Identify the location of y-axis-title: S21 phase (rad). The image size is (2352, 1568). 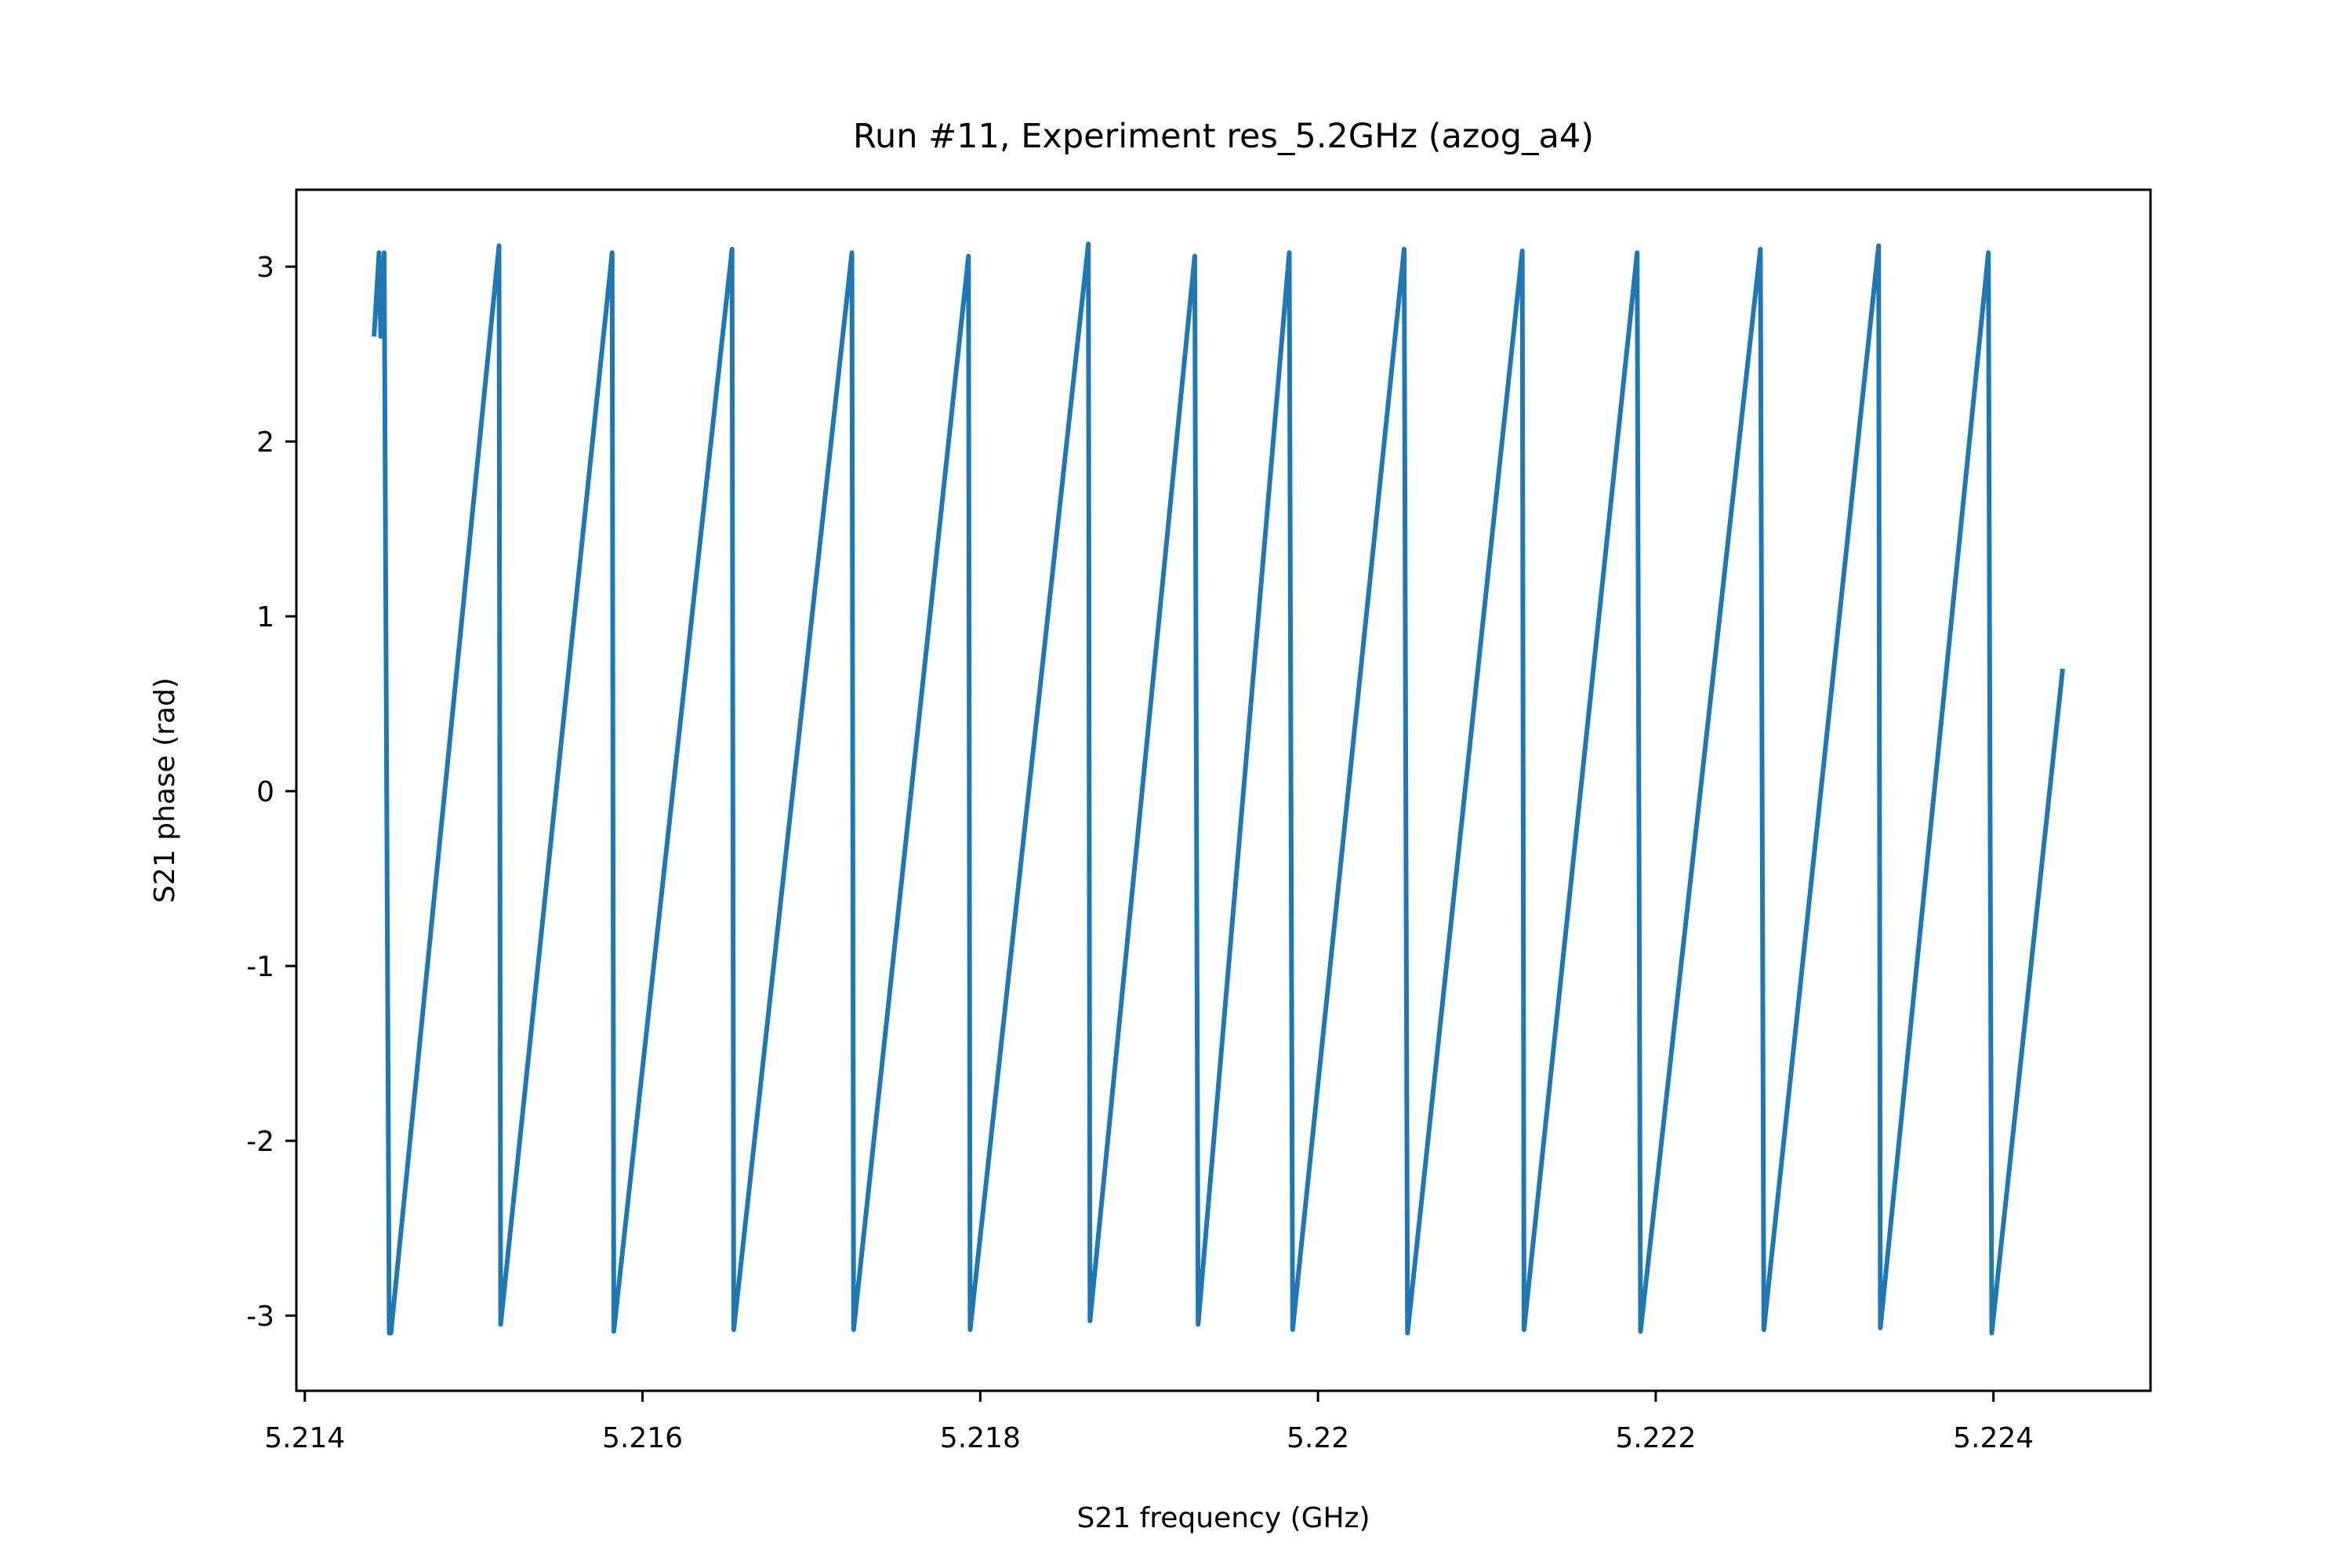
(165, 790).